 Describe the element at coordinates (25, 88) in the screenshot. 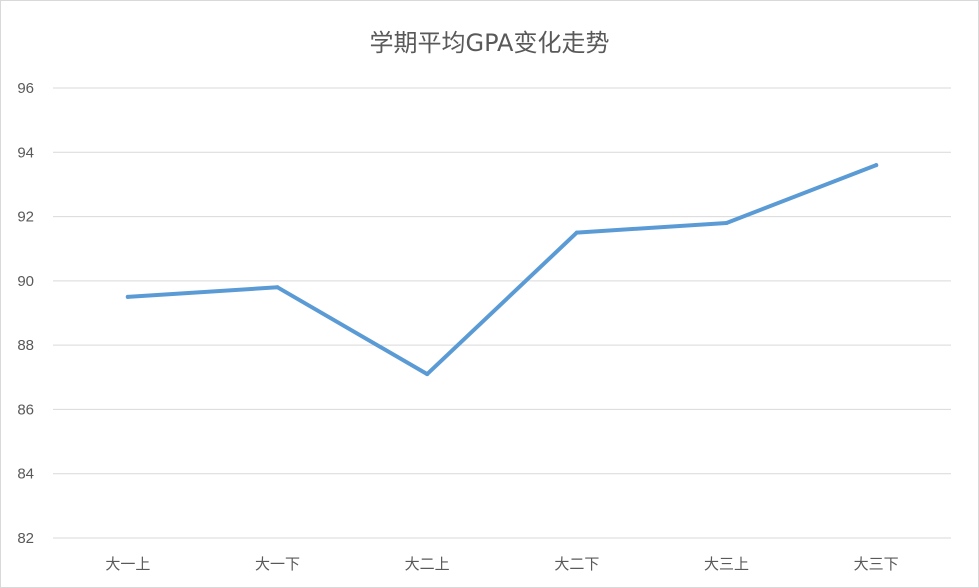

I see `y-tick-label: 96` at that location.